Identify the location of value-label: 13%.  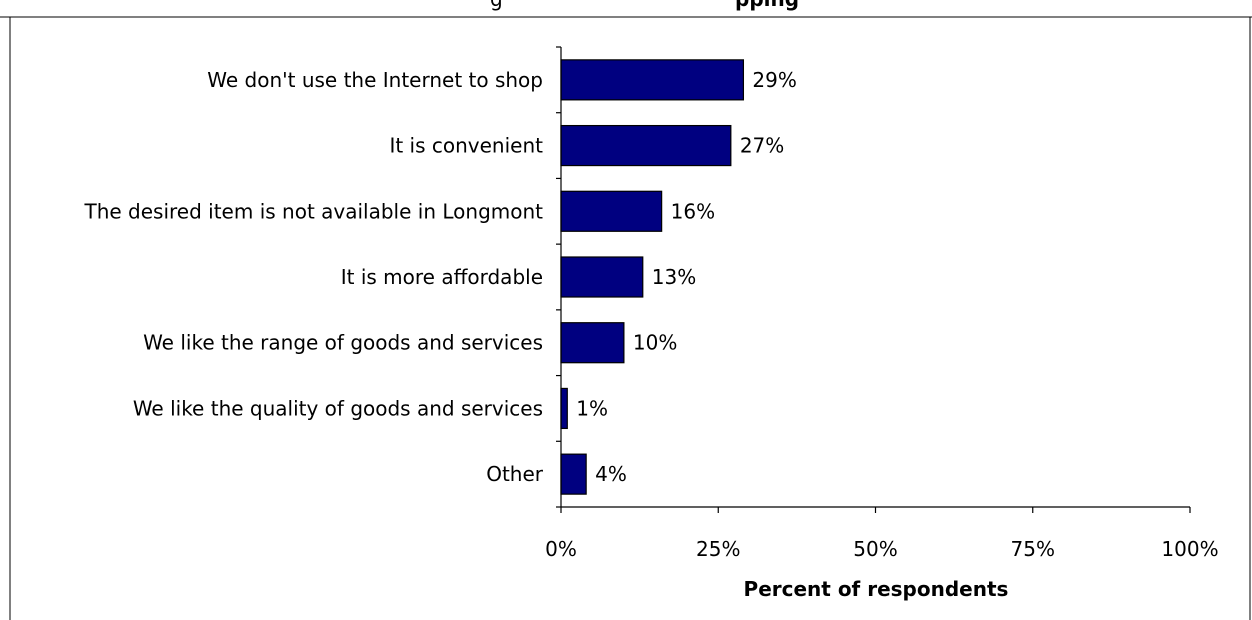
(674, 277).